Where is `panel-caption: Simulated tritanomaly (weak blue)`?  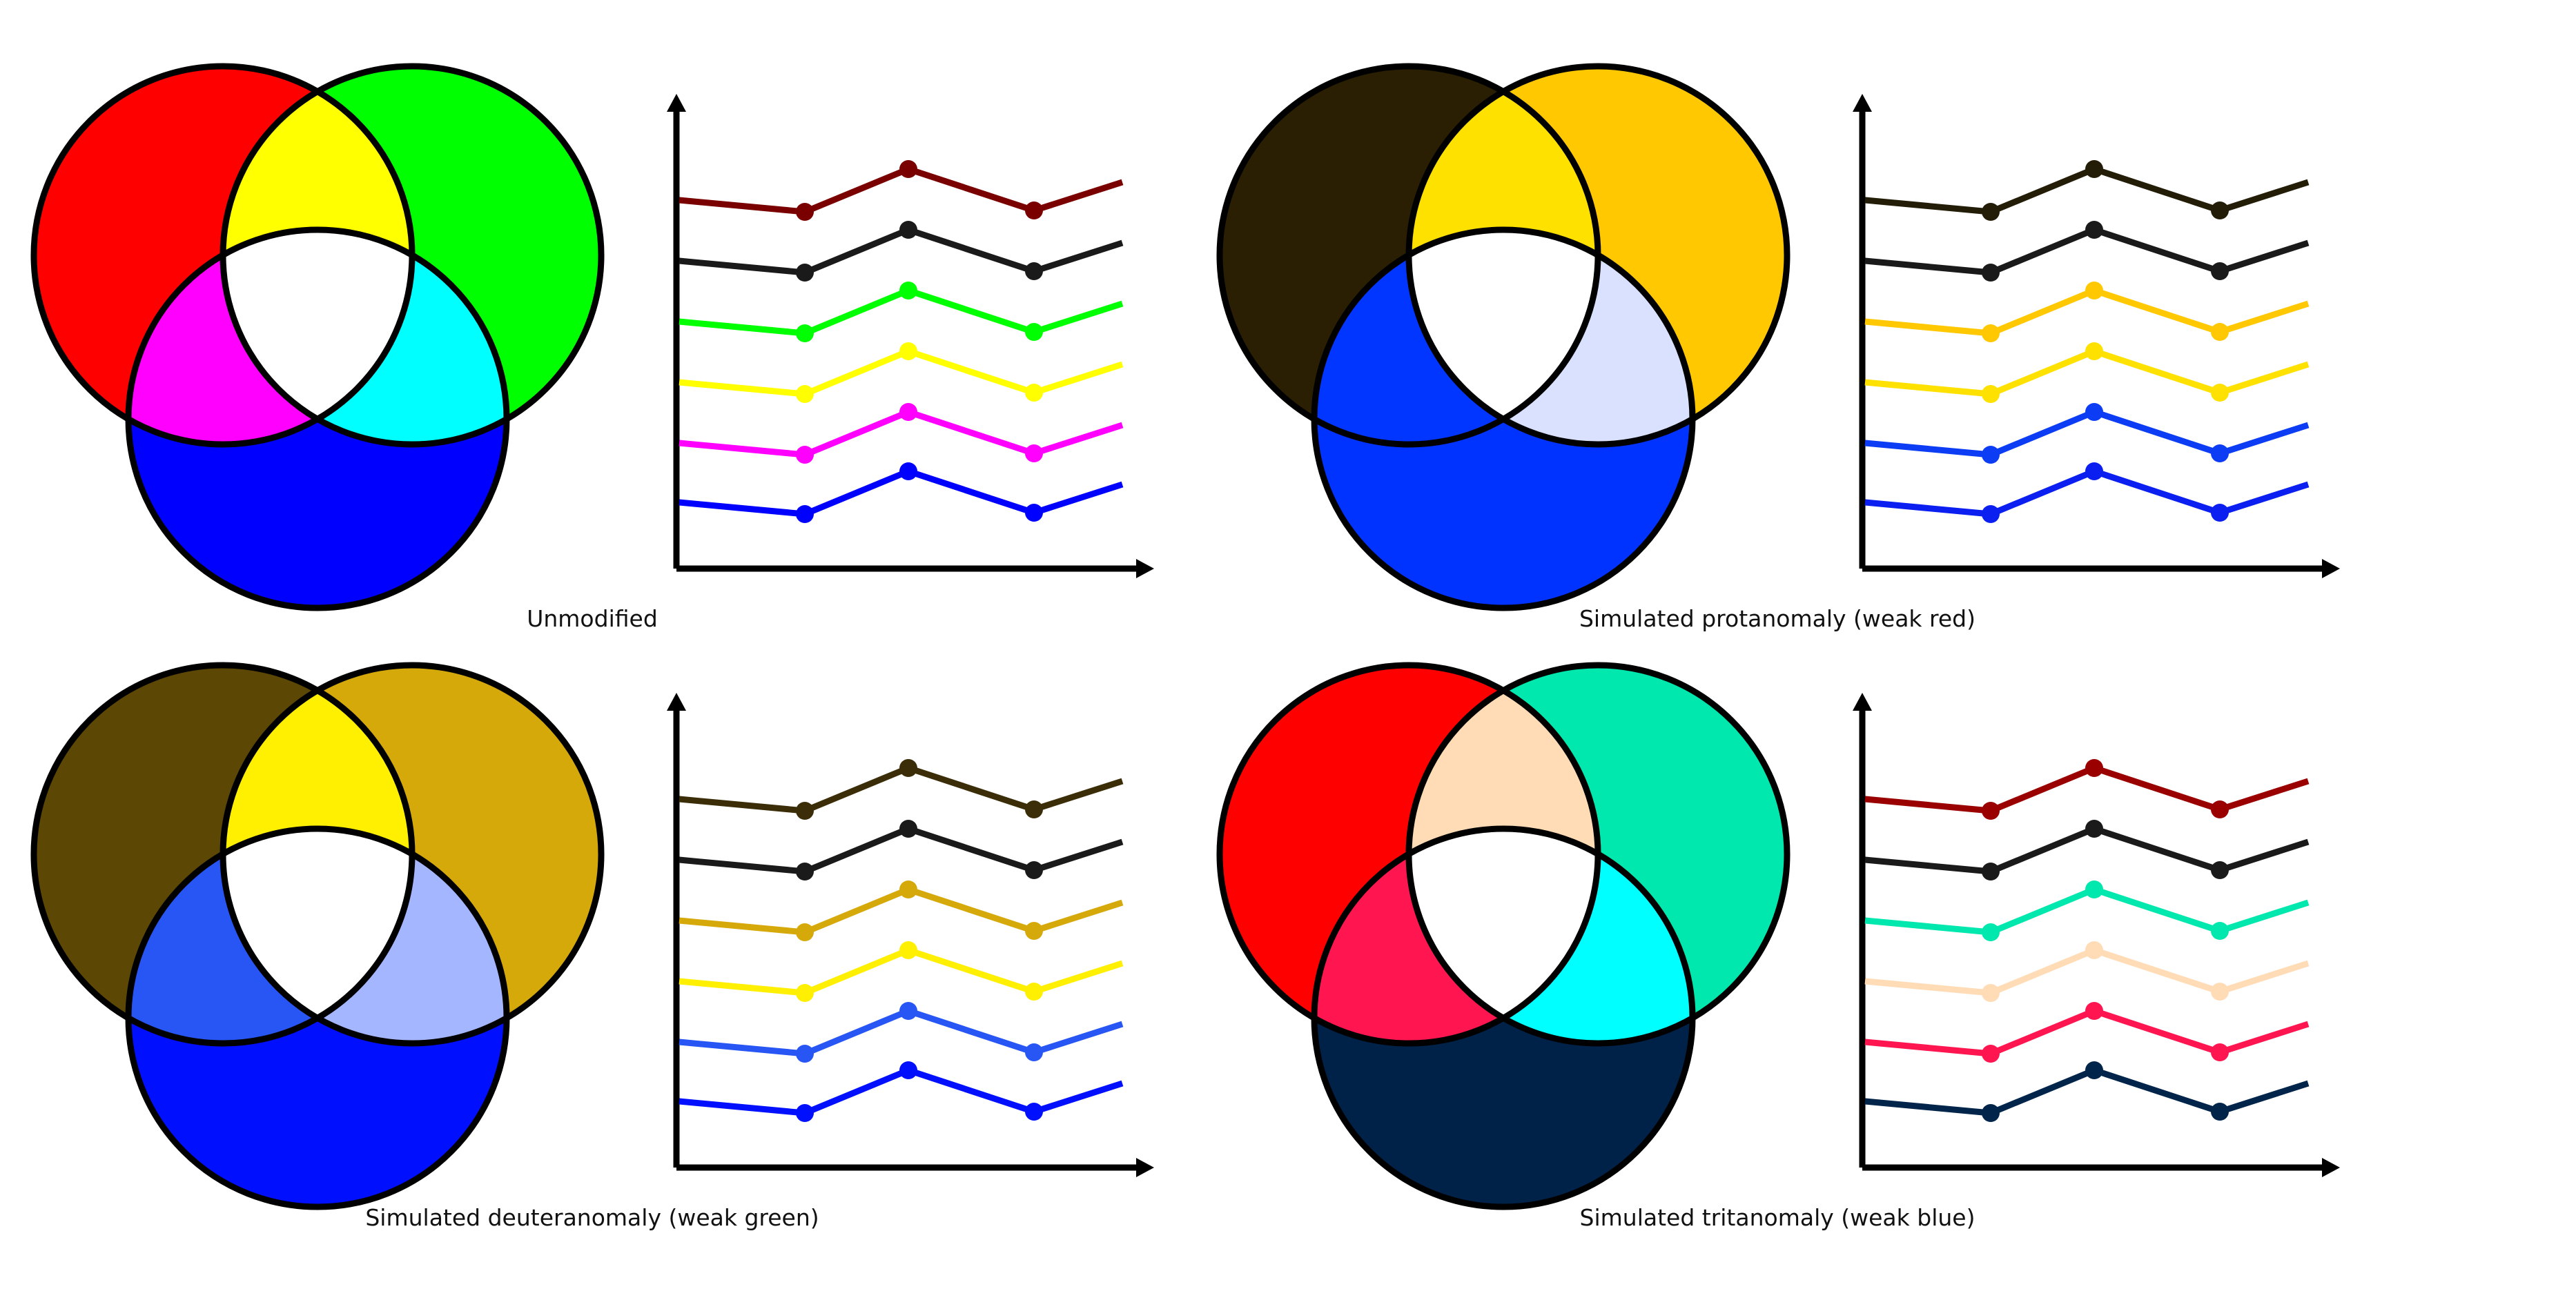 panel-caption: Simulated tritanomaly (weak blue) is located at coordinates (1777, 1217).